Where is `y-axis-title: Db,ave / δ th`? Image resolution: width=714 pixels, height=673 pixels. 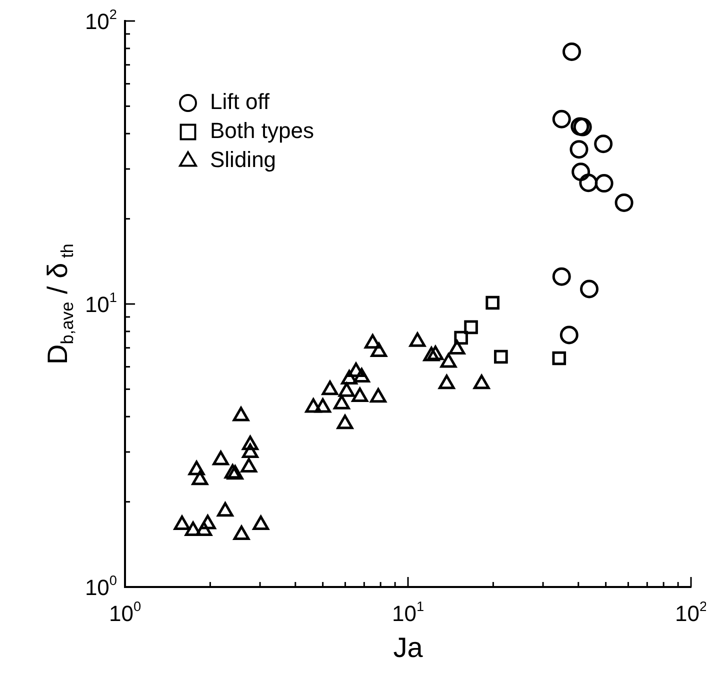 y-axis-title: Db,ave / δ th is located at coordinates (60, 304).